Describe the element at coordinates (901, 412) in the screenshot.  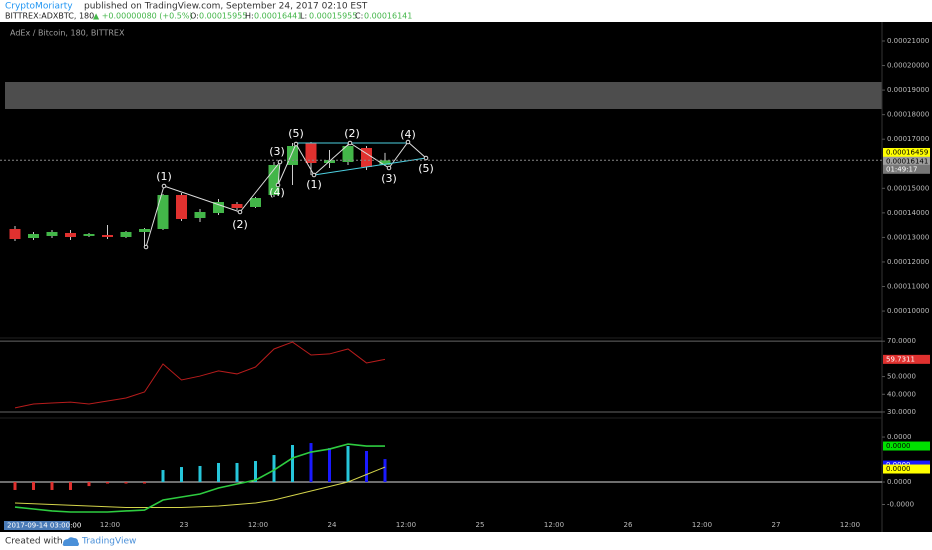
I see `y-tick-label: 30.0000` at that location.